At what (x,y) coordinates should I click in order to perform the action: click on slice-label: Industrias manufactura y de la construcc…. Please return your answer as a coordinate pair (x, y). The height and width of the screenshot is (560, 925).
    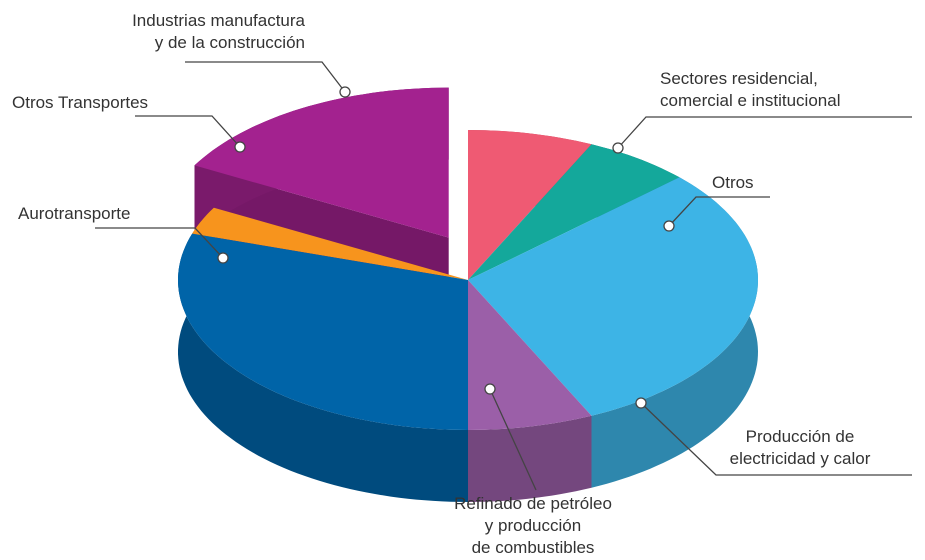
    Looking at the image, I should click on (218, 31).